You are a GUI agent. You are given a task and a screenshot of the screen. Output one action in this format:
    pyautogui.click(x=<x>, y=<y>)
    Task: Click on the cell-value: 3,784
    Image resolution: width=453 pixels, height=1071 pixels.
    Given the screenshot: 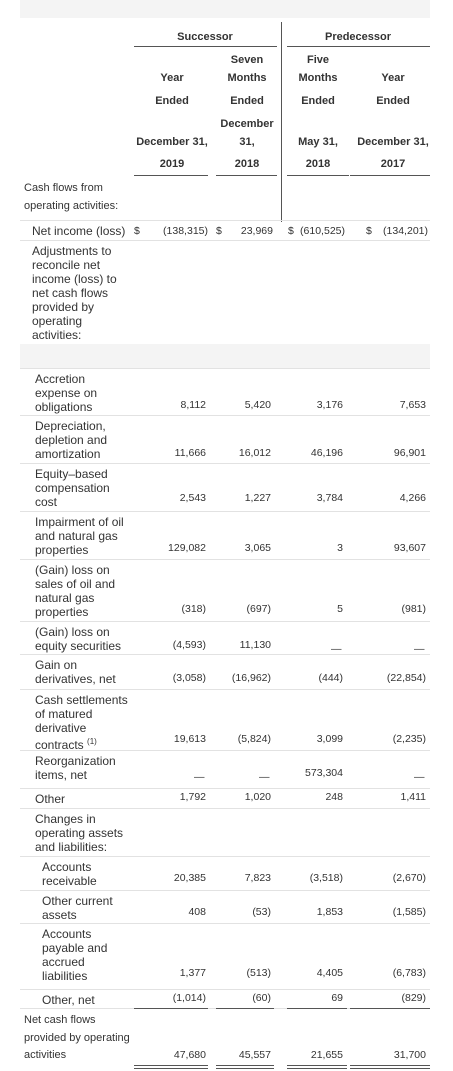 What is the action you would take?
    pyautogui.click(x=329, y=498)
    